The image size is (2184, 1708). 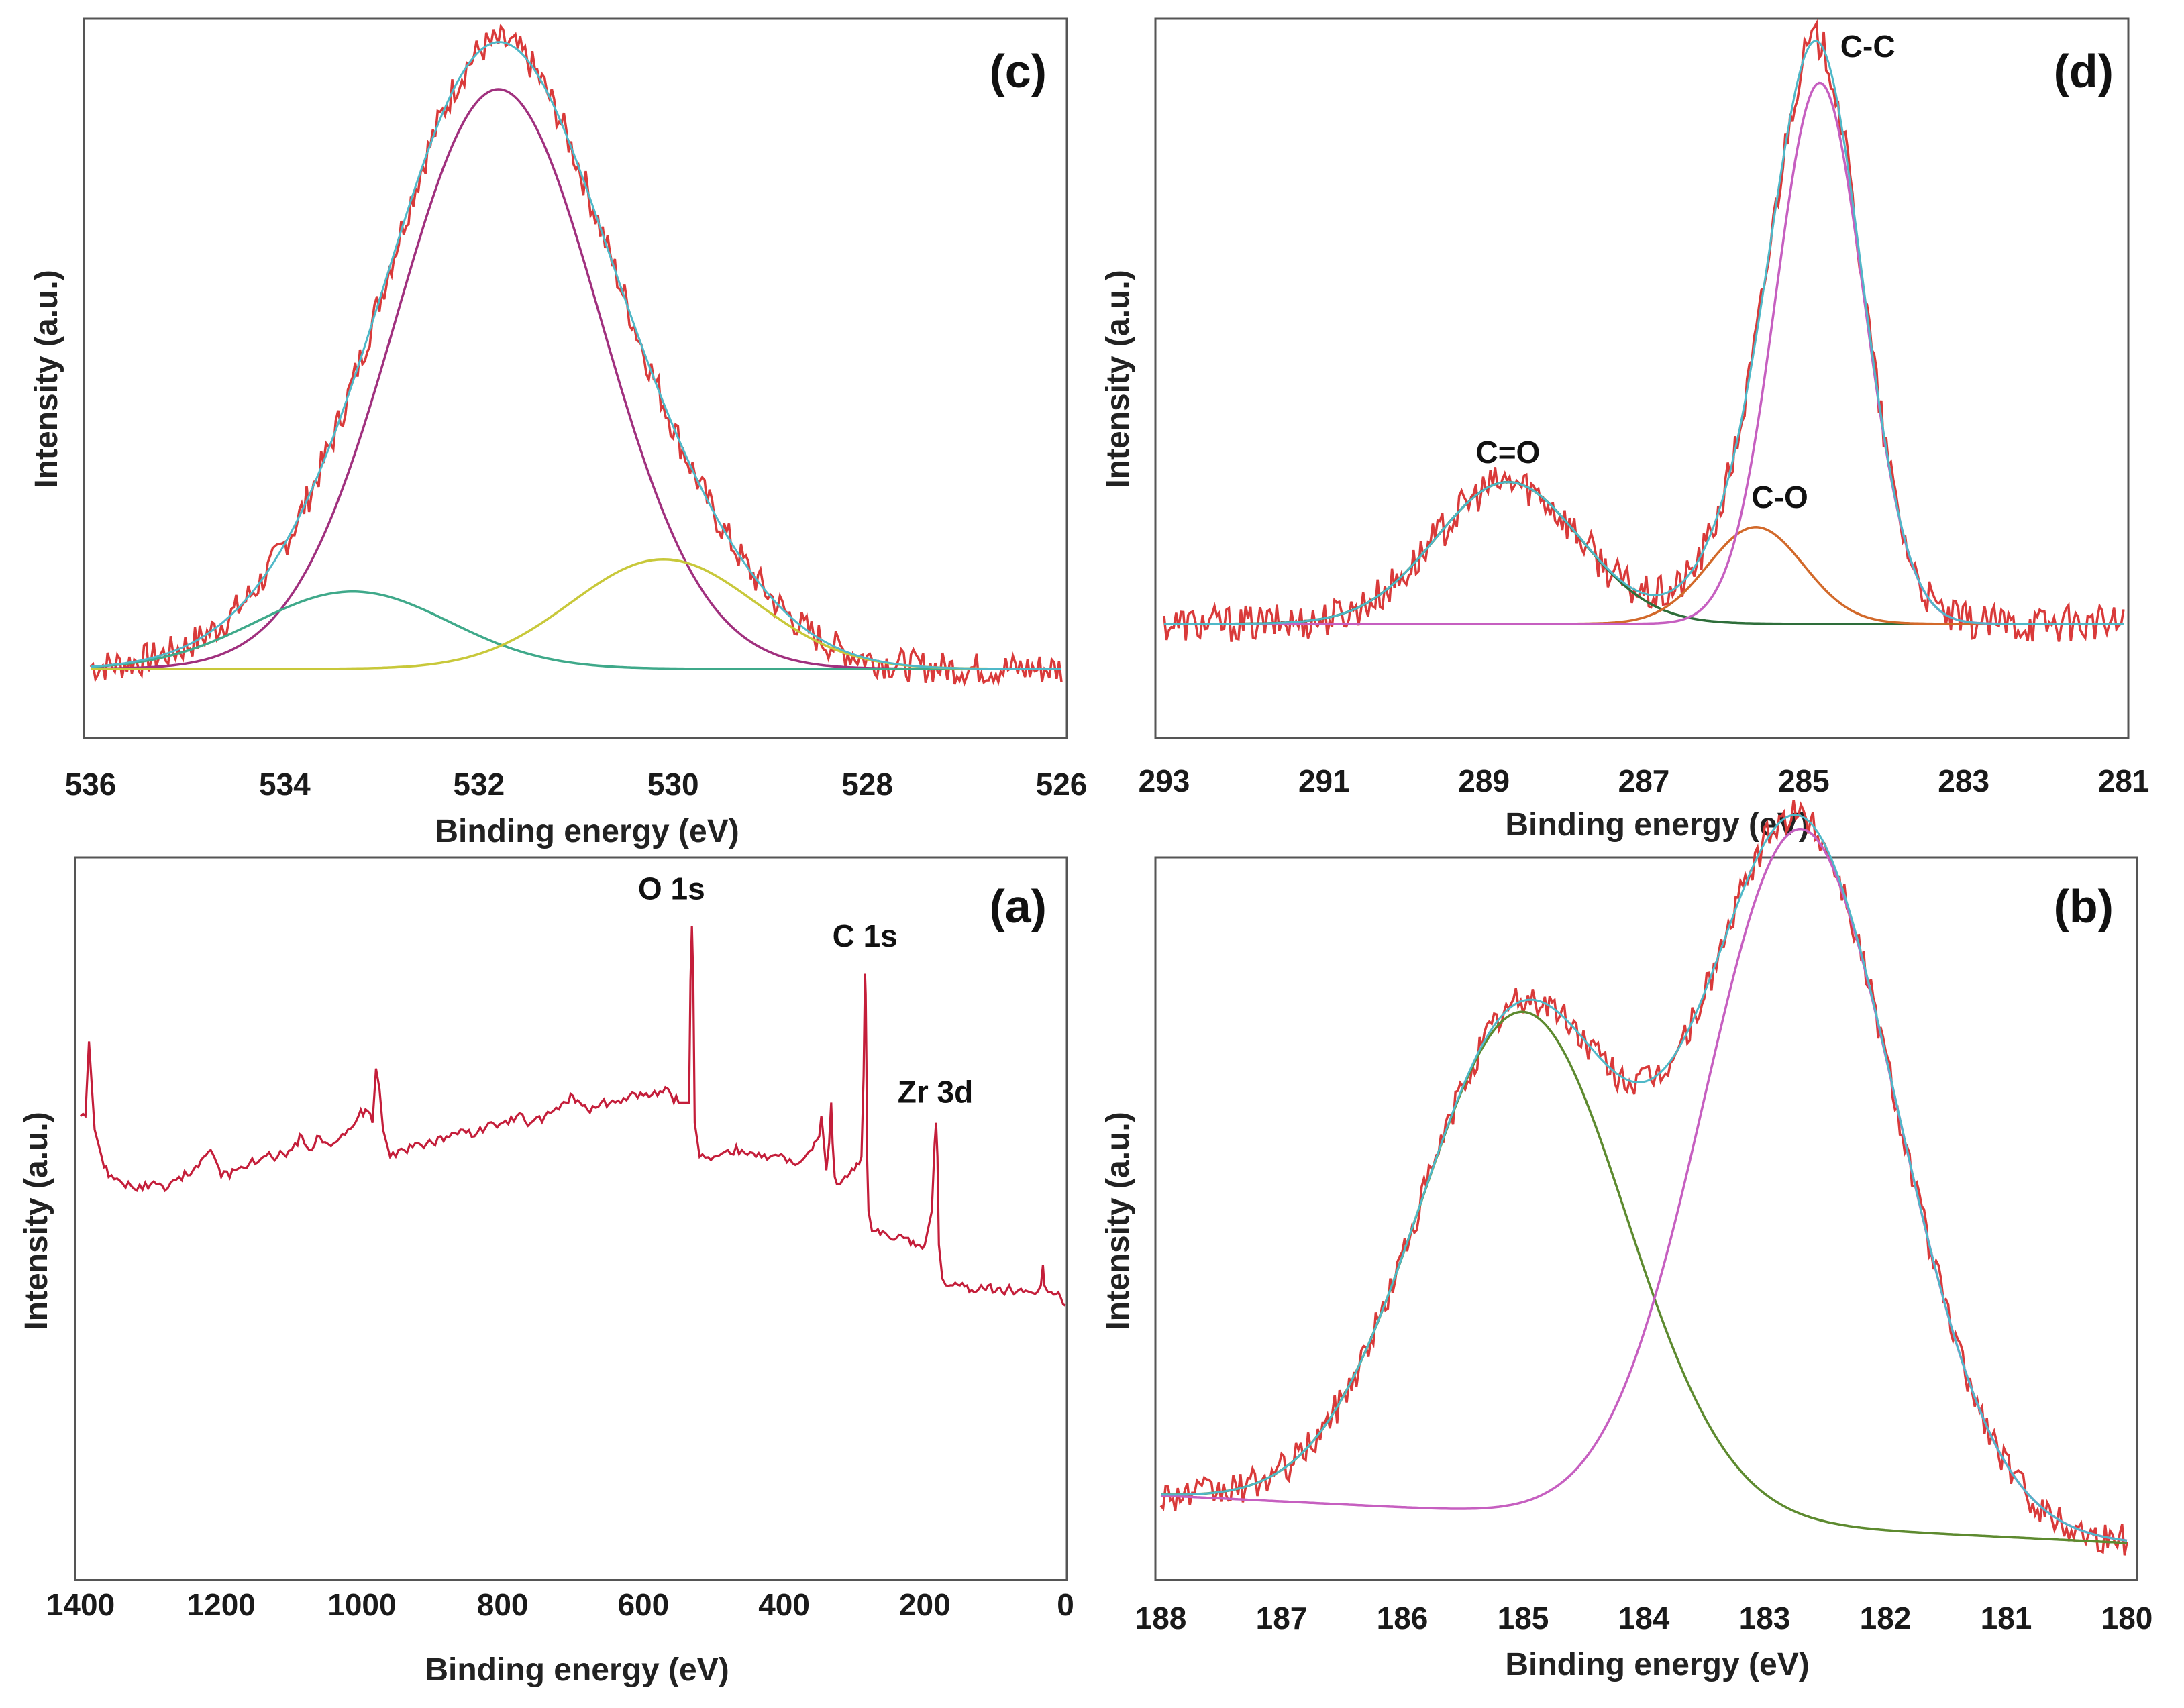 What do you see at coordinates (1484, 781) in the screenshot?
I see `panel-d-x-tick-289: 289` at bounding box center [1484, 781].